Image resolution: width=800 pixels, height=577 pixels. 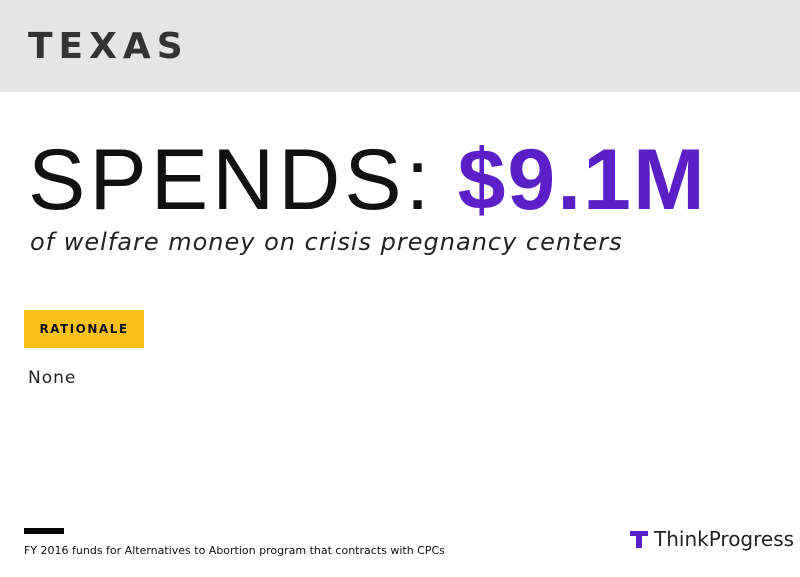 What do you see at coordinates (84, 329) in the screenshot?
I see `rationale-tag: RATIONALE` at bounding box center [84, 329].